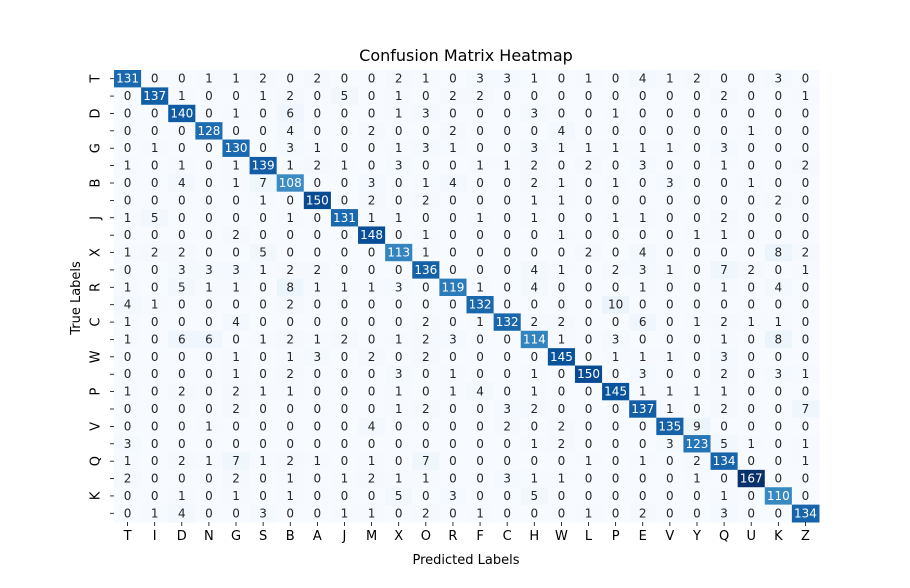 This screenshot has height=588, width=910. Describe the element at coordinates (398, 536) in the screenshot. I see `x-tick-label: X` at that location.